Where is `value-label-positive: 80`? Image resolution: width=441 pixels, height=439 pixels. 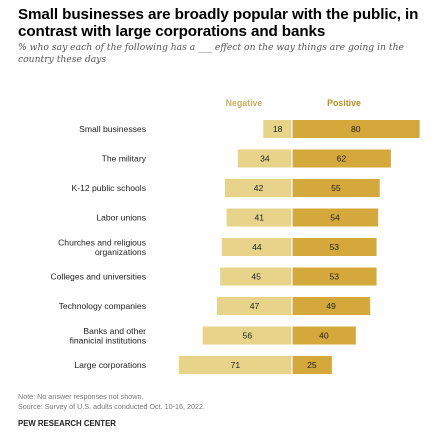 value-label-positive: 80 is located at coordinates (356, 129).